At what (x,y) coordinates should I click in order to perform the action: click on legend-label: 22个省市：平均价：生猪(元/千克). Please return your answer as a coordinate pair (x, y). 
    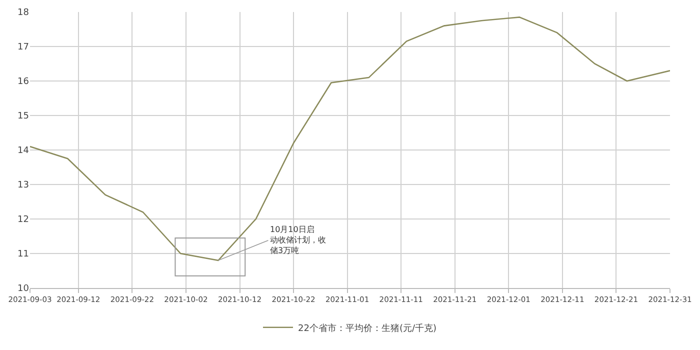
    Looking at the image, I should click on (367, 328).